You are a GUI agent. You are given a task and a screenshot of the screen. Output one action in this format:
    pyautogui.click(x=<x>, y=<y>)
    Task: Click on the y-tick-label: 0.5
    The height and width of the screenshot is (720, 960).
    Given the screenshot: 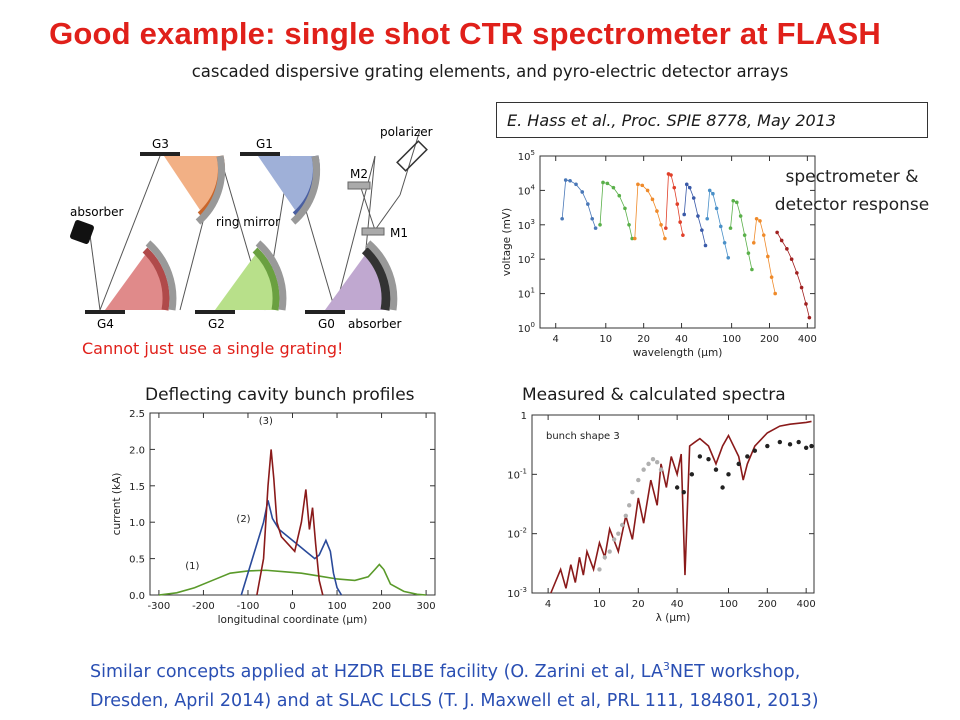 What is the action you would take?
    pyautogui.click(x=137, y=560)
    